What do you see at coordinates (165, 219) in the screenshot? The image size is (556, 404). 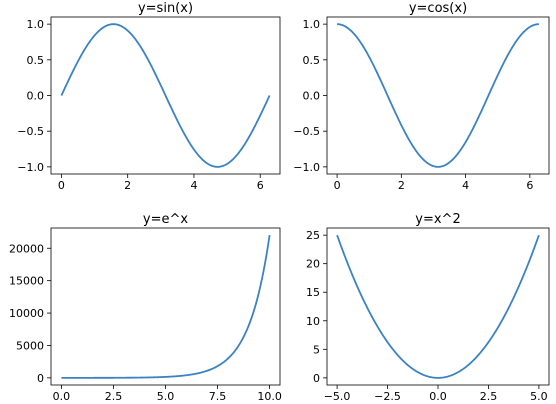 I see `subplot-title: y=e^x` at bounding box center [165, 219].